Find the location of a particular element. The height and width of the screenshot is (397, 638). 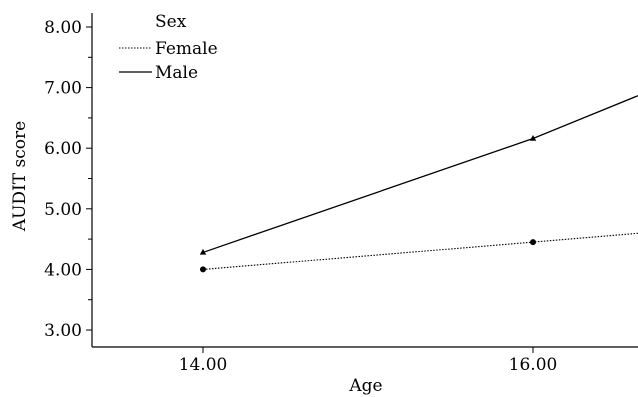

x-tick-label: 14.00 is located at coordinates (203, 365).